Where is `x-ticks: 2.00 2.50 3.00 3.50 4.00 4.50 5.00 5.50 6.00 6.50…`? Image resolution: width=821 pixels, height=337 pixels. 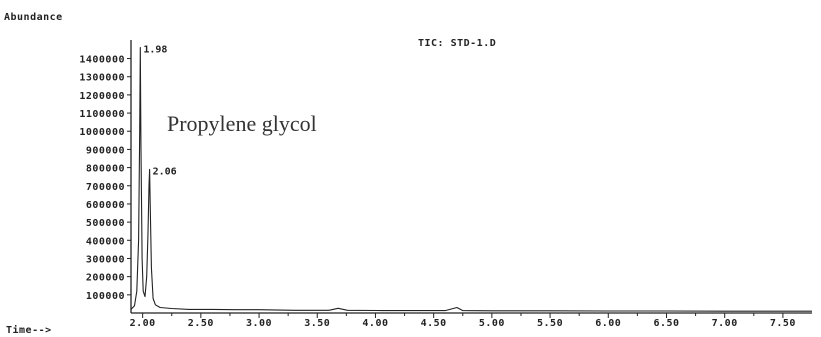 x-ticks: 2.00 2.50 3.00 3.50 4.00 4.50 5.00 5.50 6.00 6.50… is located at coordinates (463, 321).